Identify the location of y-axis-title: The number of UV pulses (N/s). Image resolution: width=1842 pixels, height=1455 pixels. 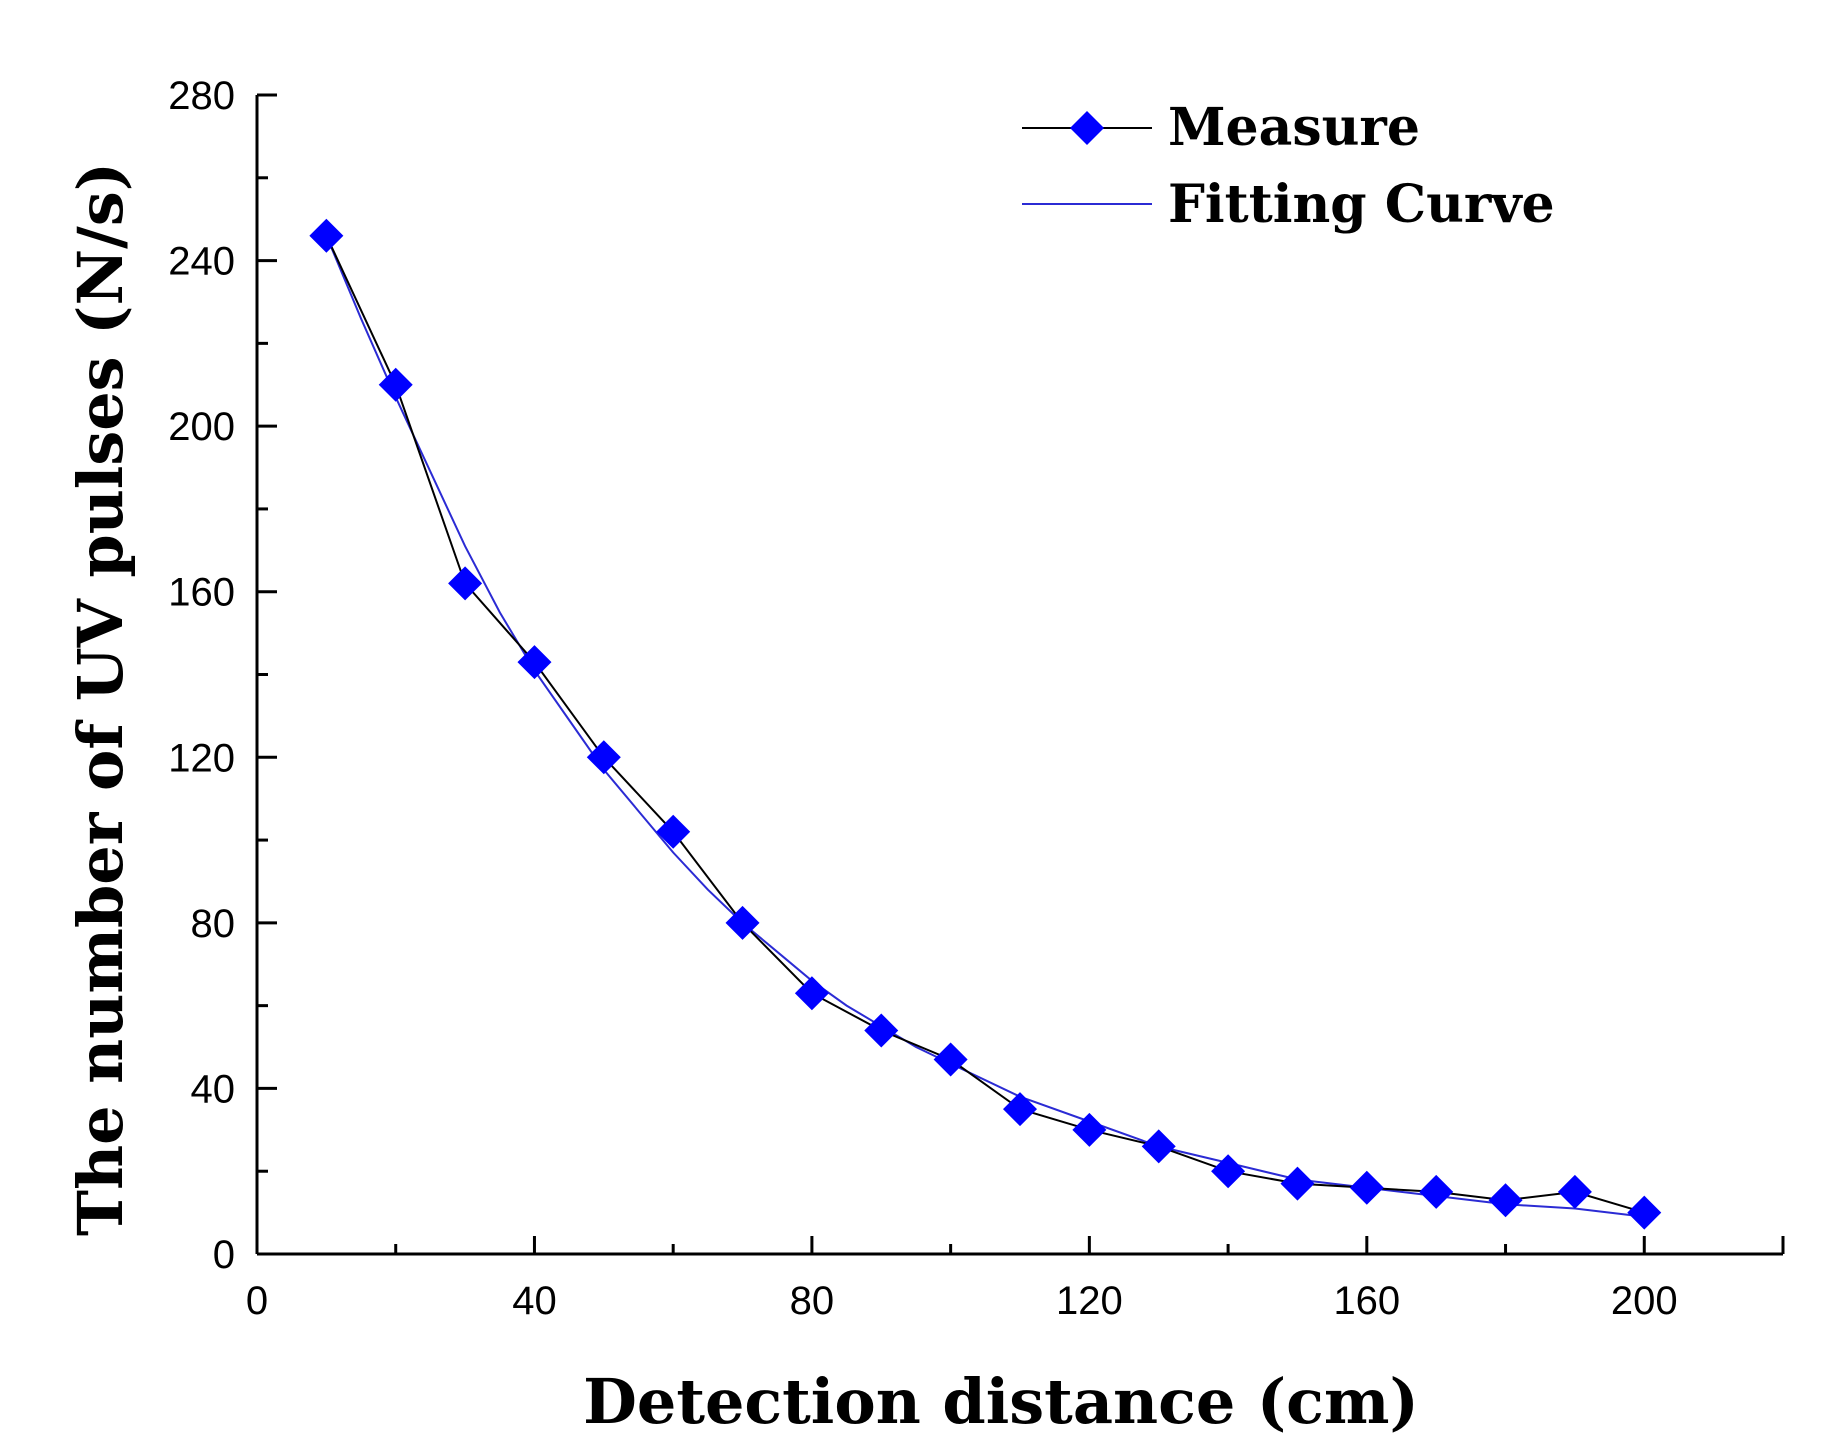
(100, 699).